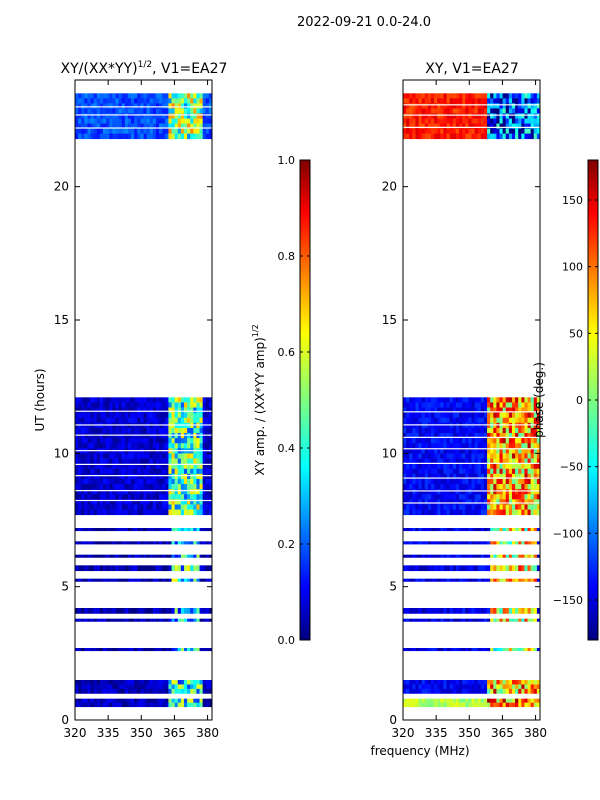 The height and width of the screenshot is (800, 600). Describe the element at coordinates (143, 115) in the screenshot. I see `heatmap-gap` at that location.